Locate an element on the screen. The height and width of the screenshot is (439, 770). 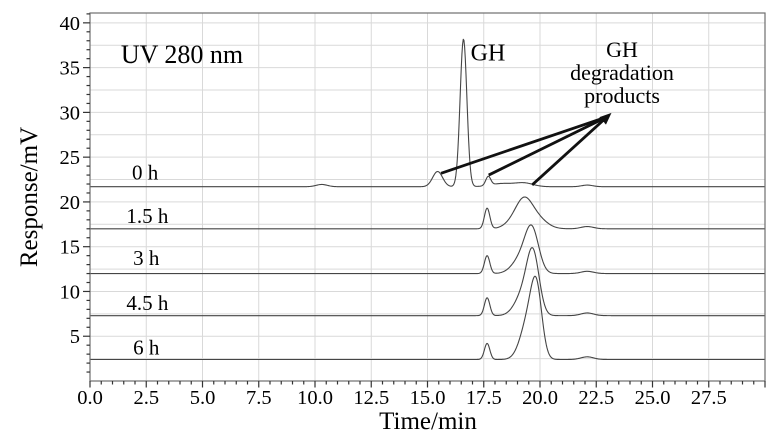
degradation-arrows is located at coordinates (526, 149).